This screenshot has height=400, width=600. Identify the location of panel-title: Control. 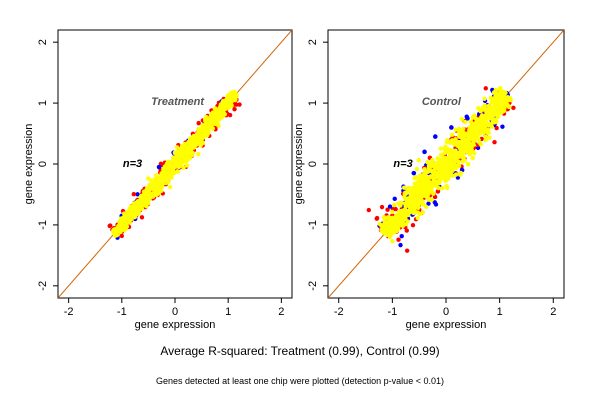
(442, 102).